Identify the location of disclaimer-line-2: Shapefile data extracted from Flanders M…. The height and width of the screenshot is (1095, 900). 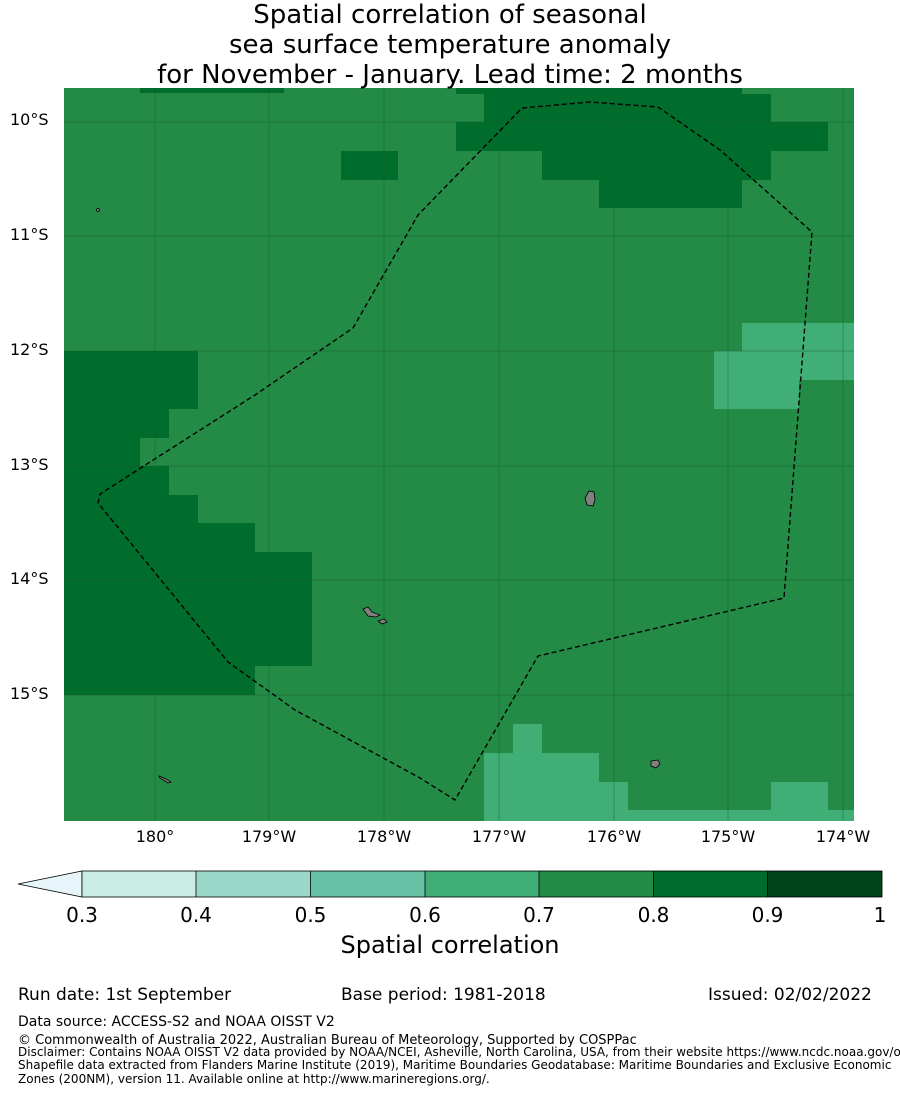
(455, 1065).